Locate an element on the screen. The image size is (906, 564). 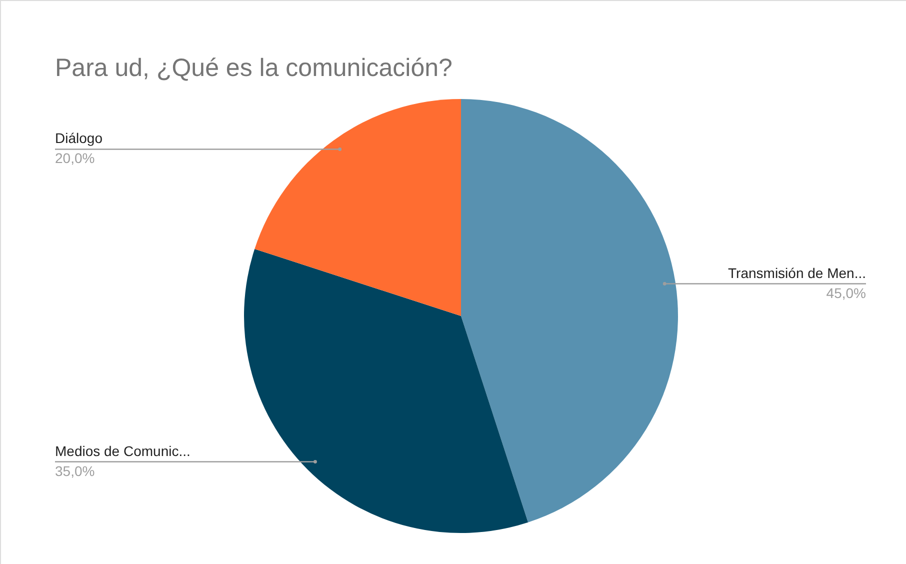
data-label: 45,0% is located at coordinates (846, 292).